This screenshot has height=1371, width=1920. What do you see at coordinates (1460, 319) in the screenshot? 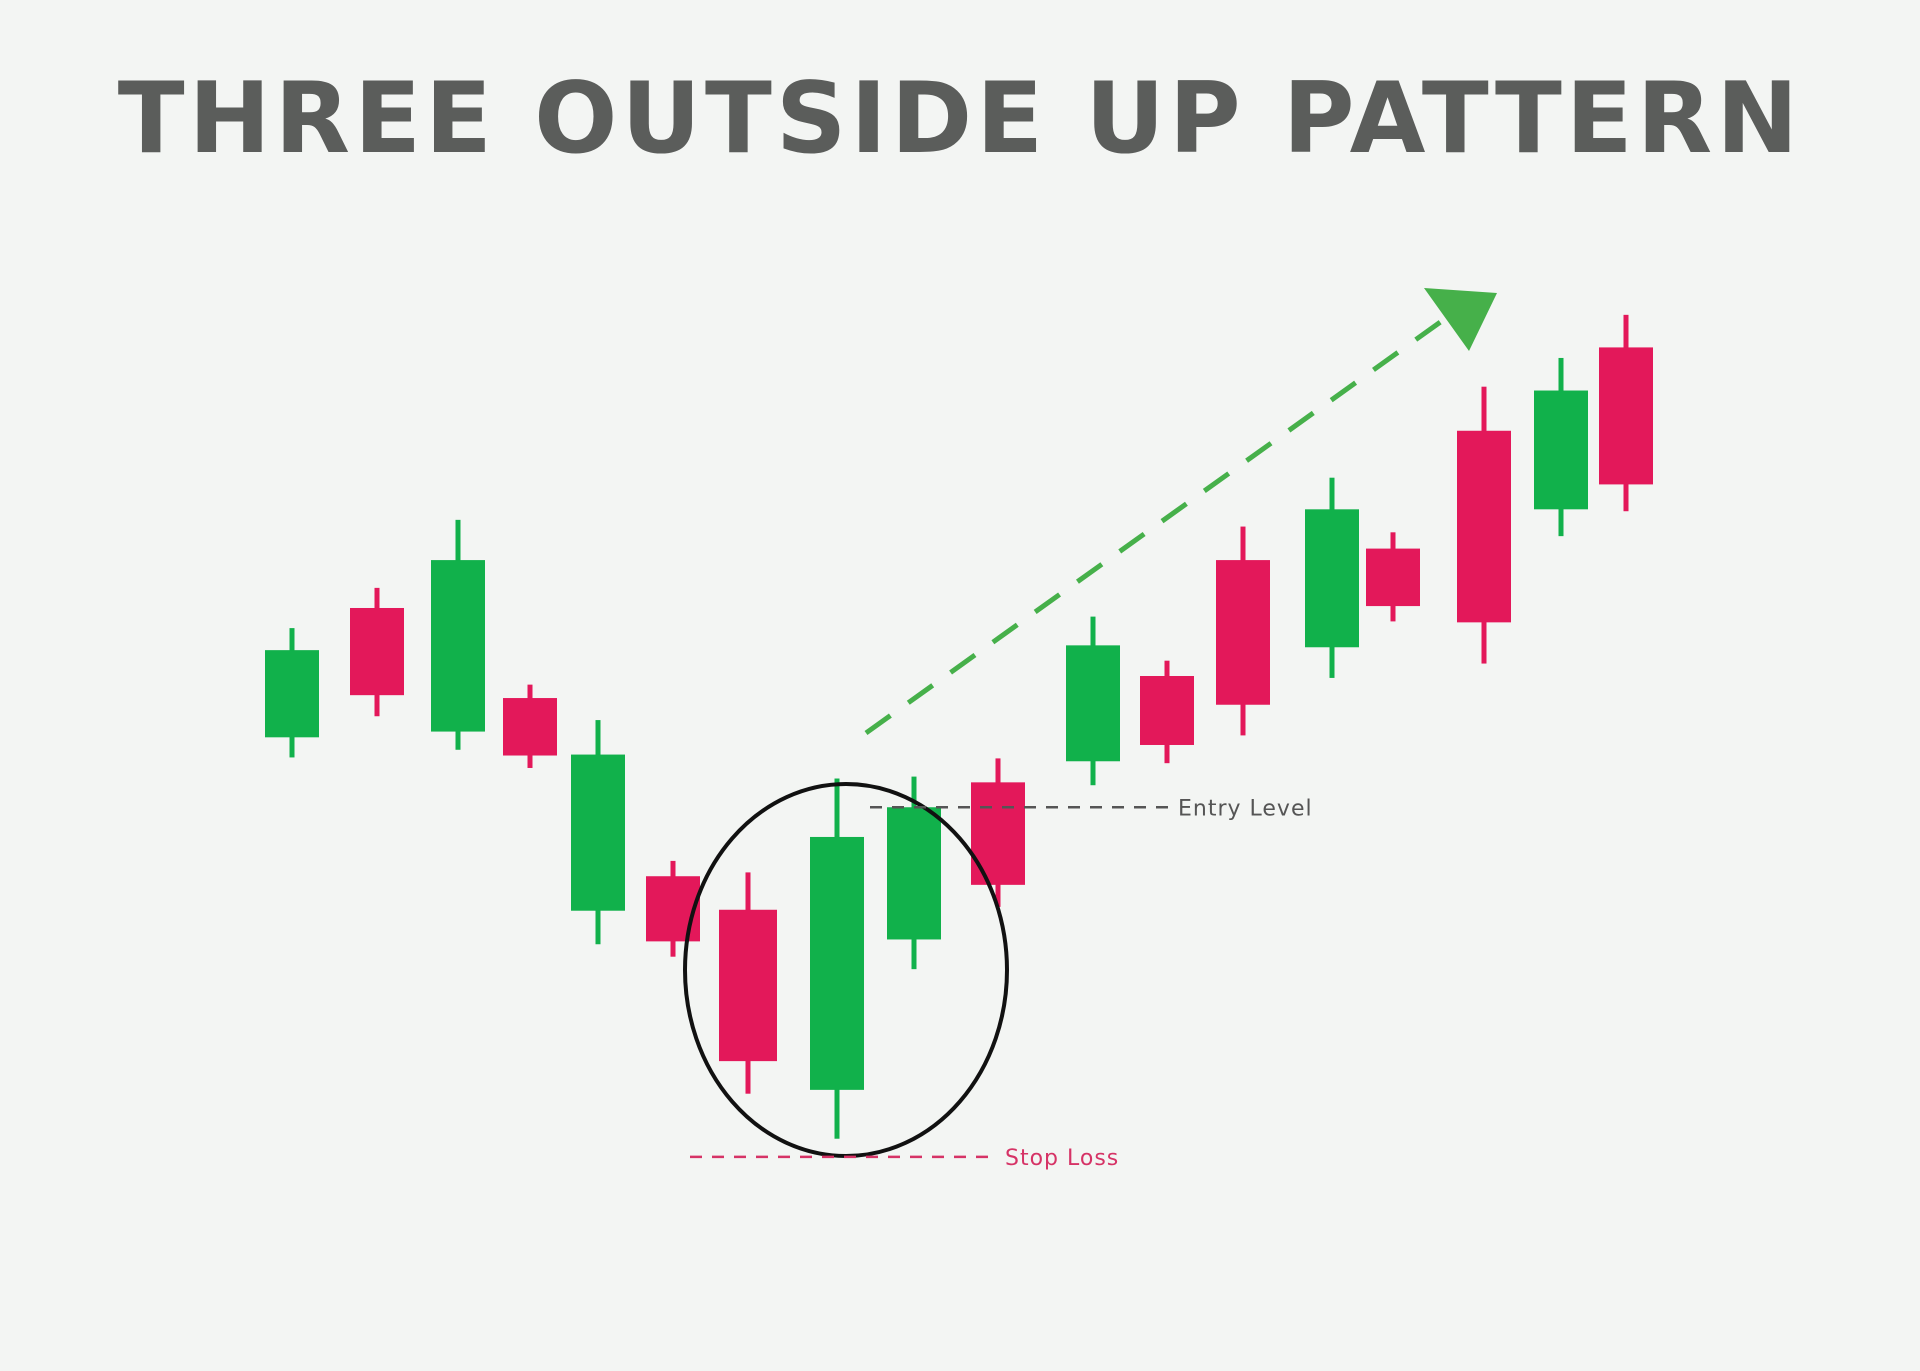
I see `arrow-head-icon` at bounding box center [1460, 319].